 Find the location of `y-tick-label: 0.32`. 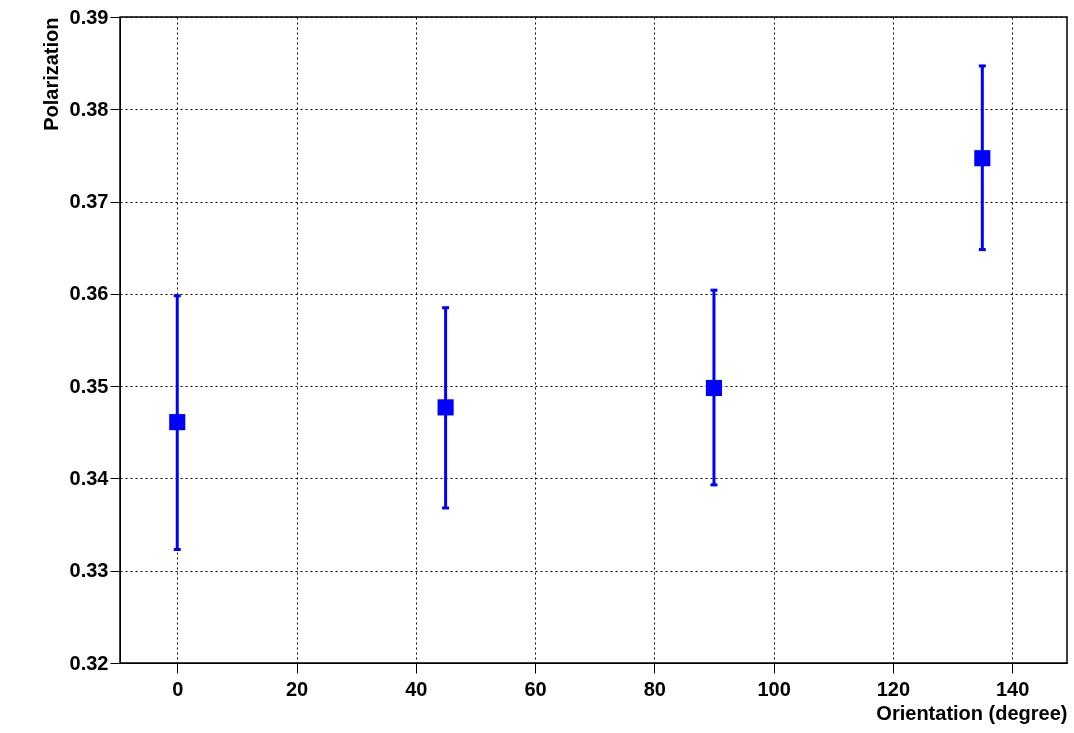

y-tick-label: 0.32 is located at coordinates (89, 662).